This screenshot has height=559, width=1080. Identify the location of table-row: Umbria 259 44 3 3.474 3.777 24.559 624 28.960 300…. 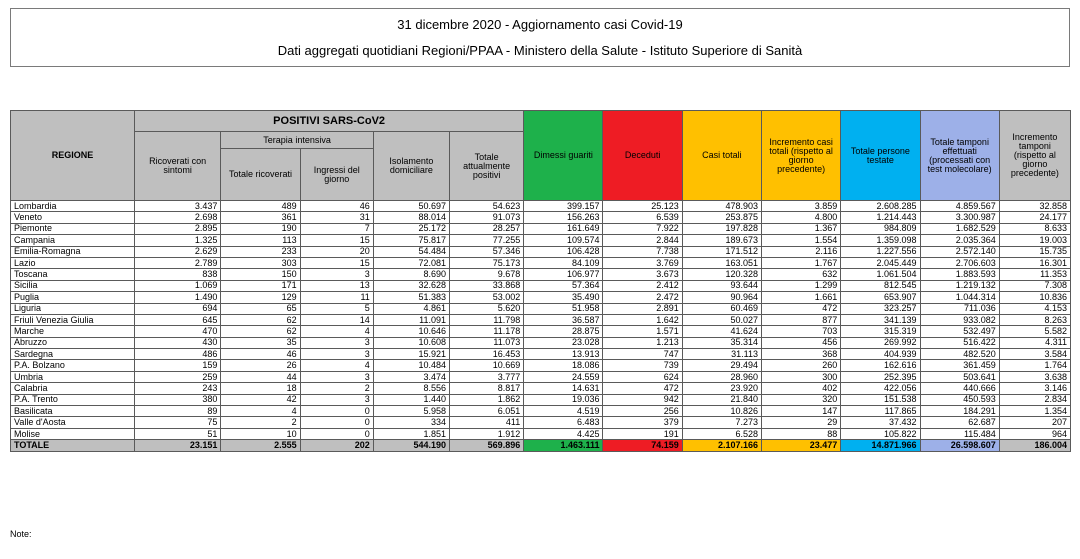
(541, 377).